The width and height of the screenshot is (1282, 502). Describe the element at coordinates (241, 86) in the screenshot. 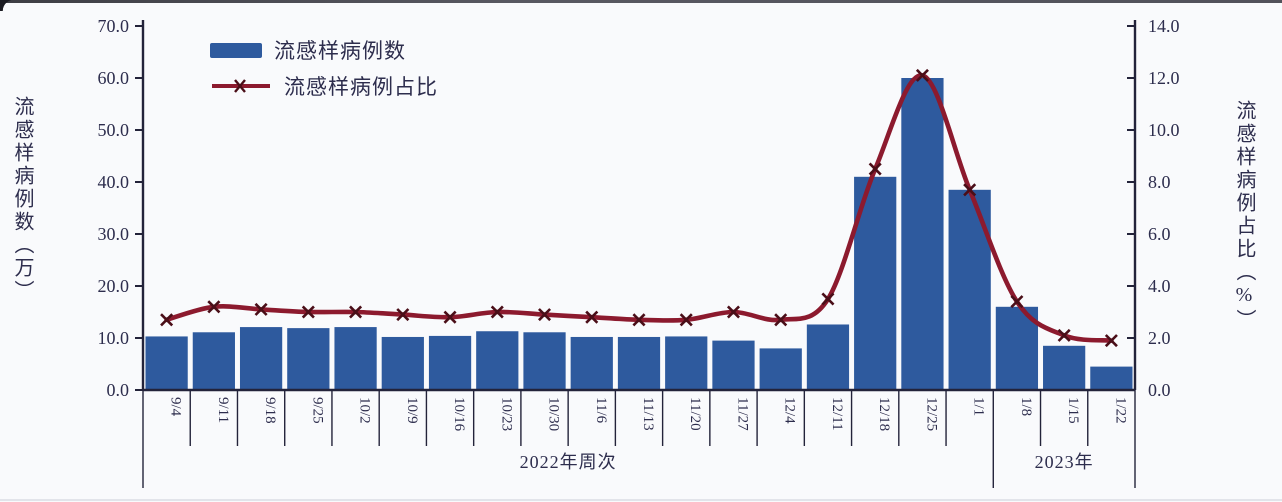

I see `line-series-swatch` at that location.